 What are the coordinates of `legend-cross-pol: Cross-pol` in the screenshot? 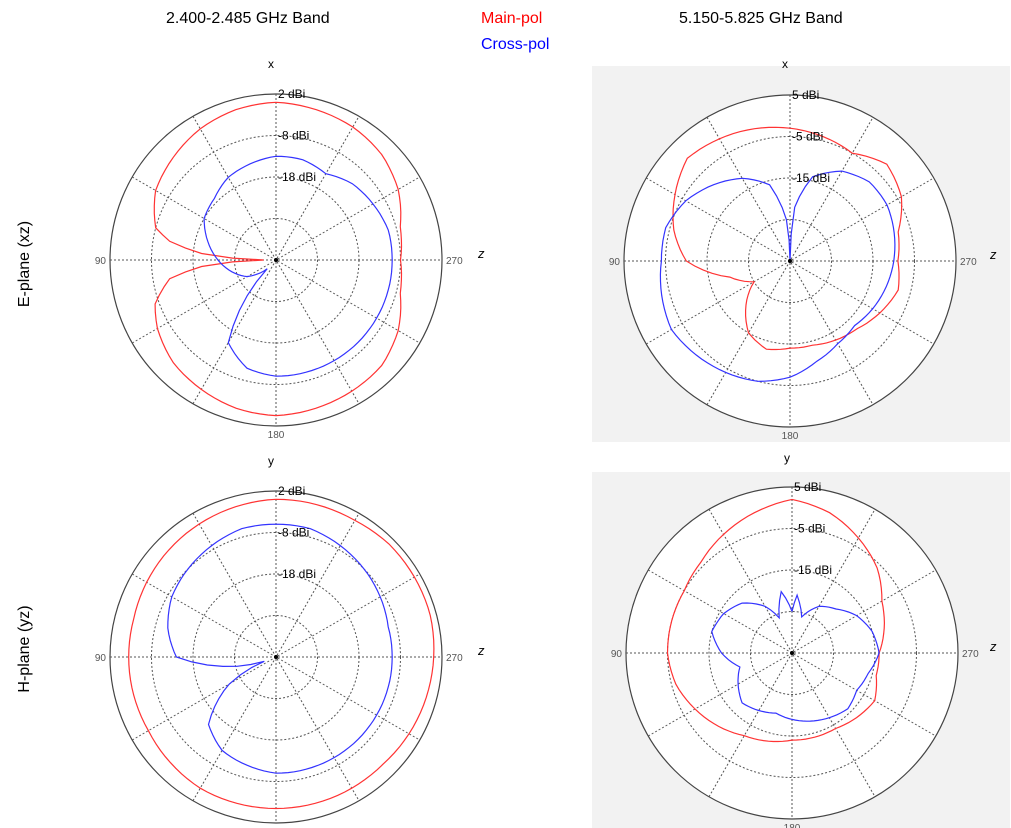 It's located at (515, 44).